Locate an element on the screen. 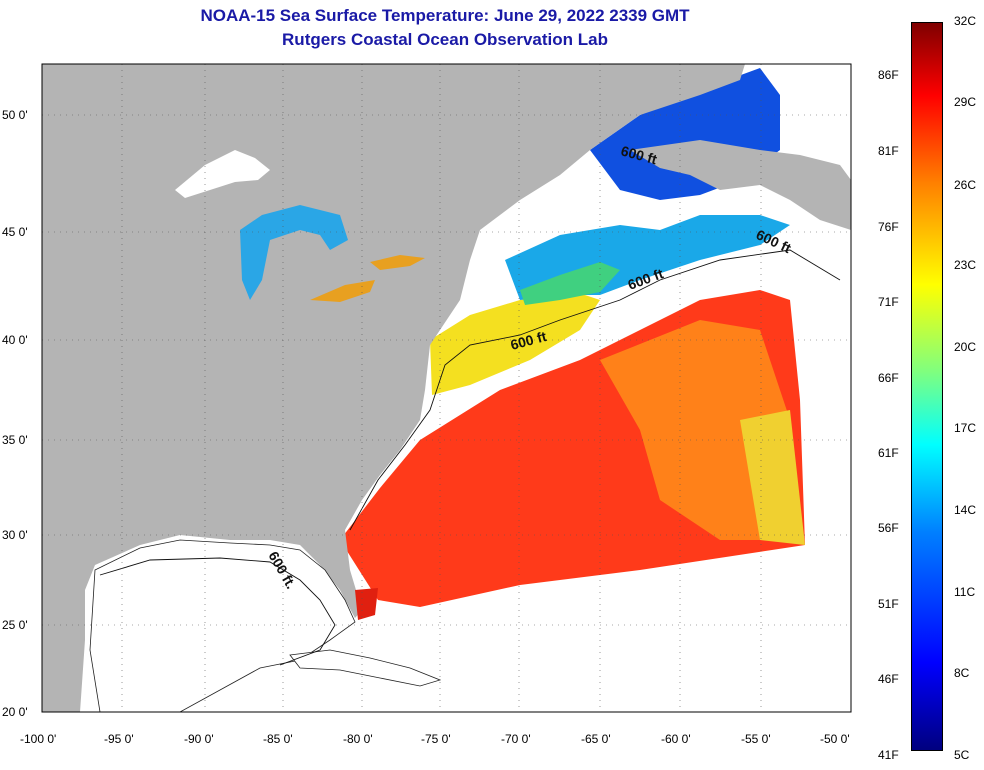 This screenshot has height=770, width=984. colorbar-f-label: 66F is located at coordinates (888, 378).